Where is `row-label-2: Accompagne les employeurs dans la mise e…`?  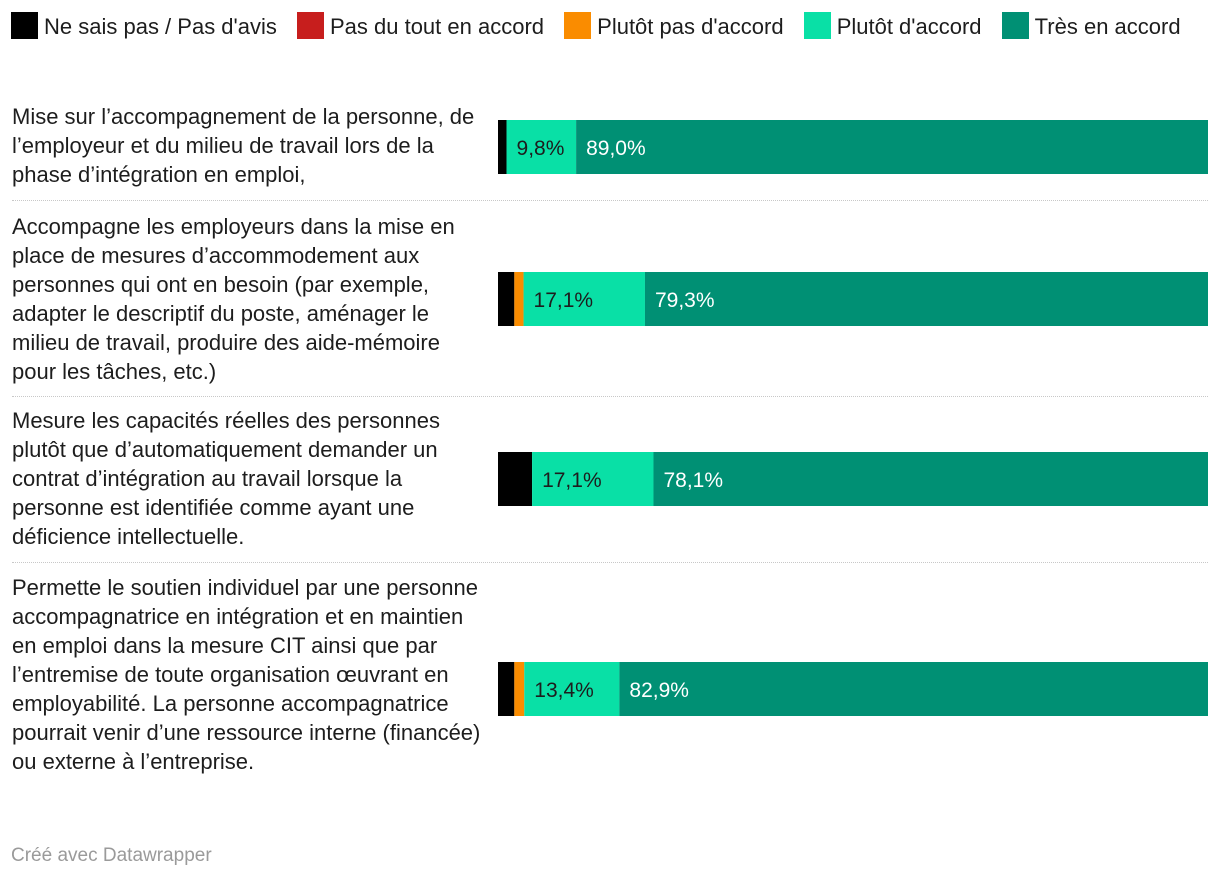
row-label-2: Accompagne les employeurs dans la mise e… is located at coordinates (233, 299).